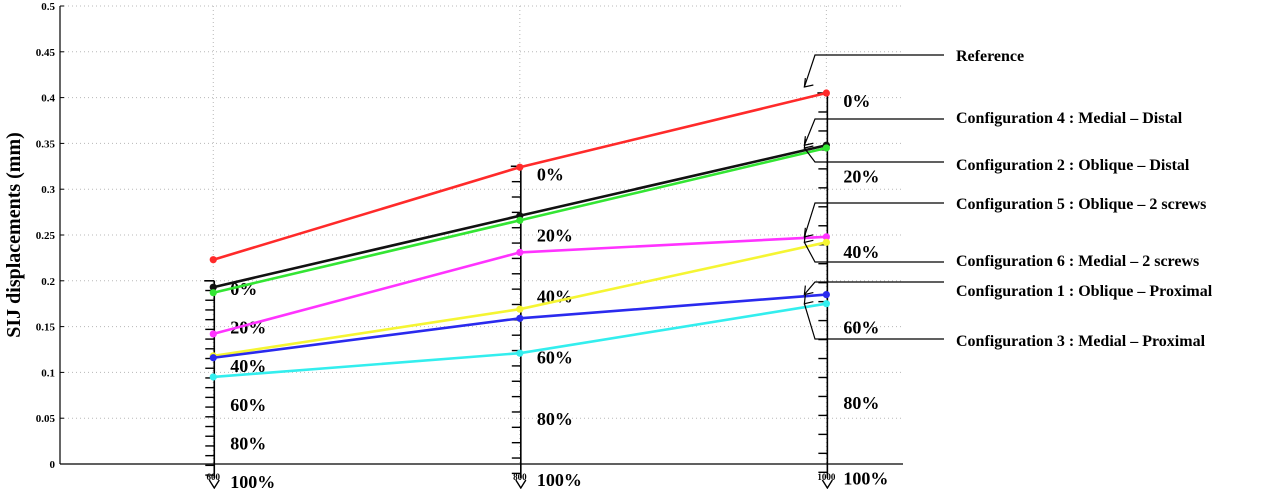  Describe the element at coordinates (46, 236) in the screenshot. I see `y-tick-label: 0.25` at that location.